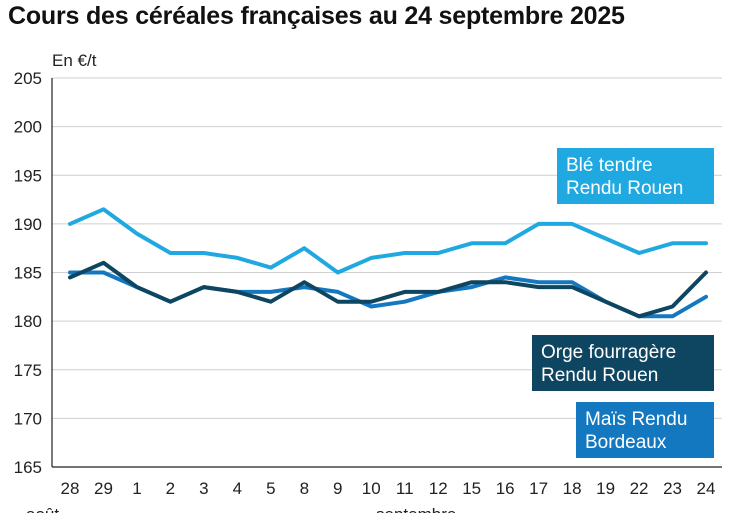 The image size is (747, 513). Describe the element at coordinates (438, 488) in the screenshot. I see `x-tick-label: 12` at that location.